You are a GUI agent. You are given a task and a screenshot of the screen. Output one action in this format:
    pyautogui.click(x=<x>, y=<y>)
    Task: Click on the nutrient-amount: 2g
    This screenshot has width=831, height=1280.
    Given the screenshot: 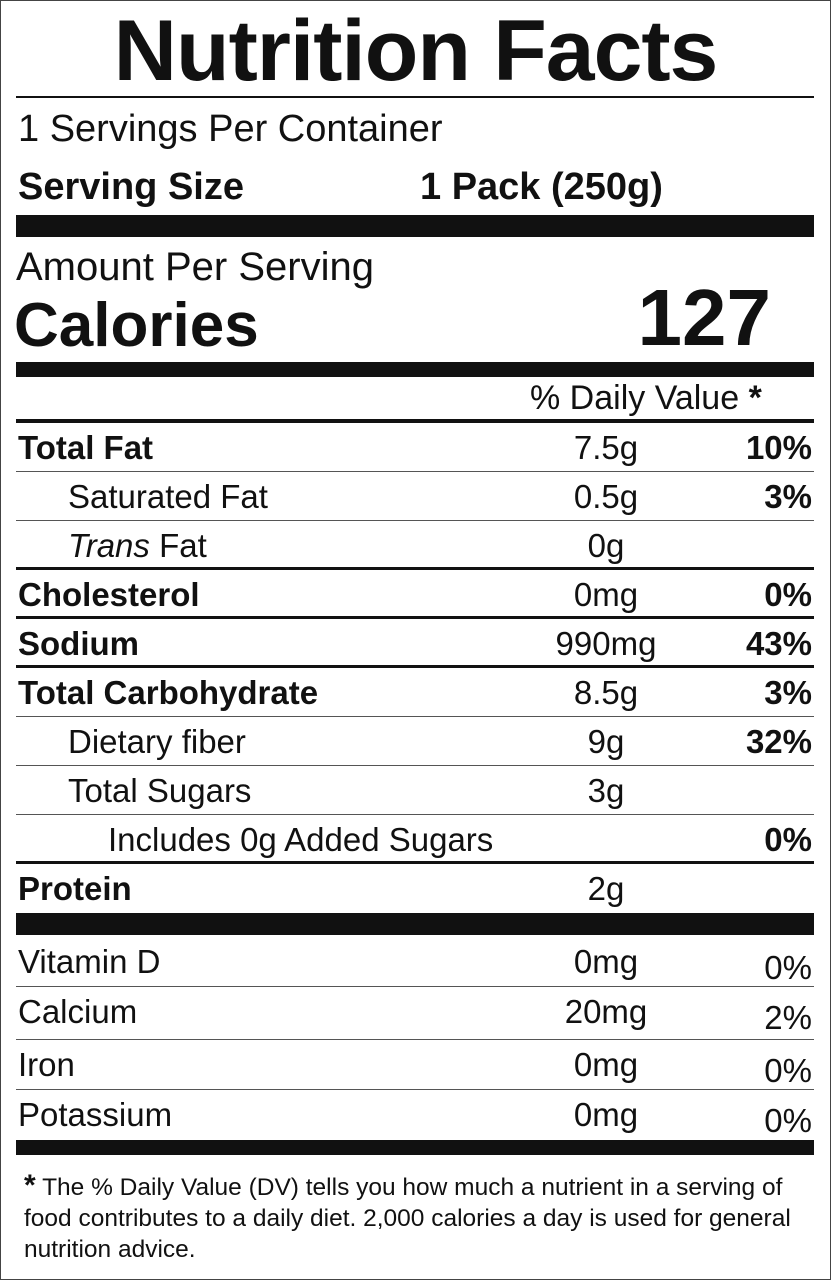 What is the action you would take?
    pyautogui.click(x=606, y=888)
    